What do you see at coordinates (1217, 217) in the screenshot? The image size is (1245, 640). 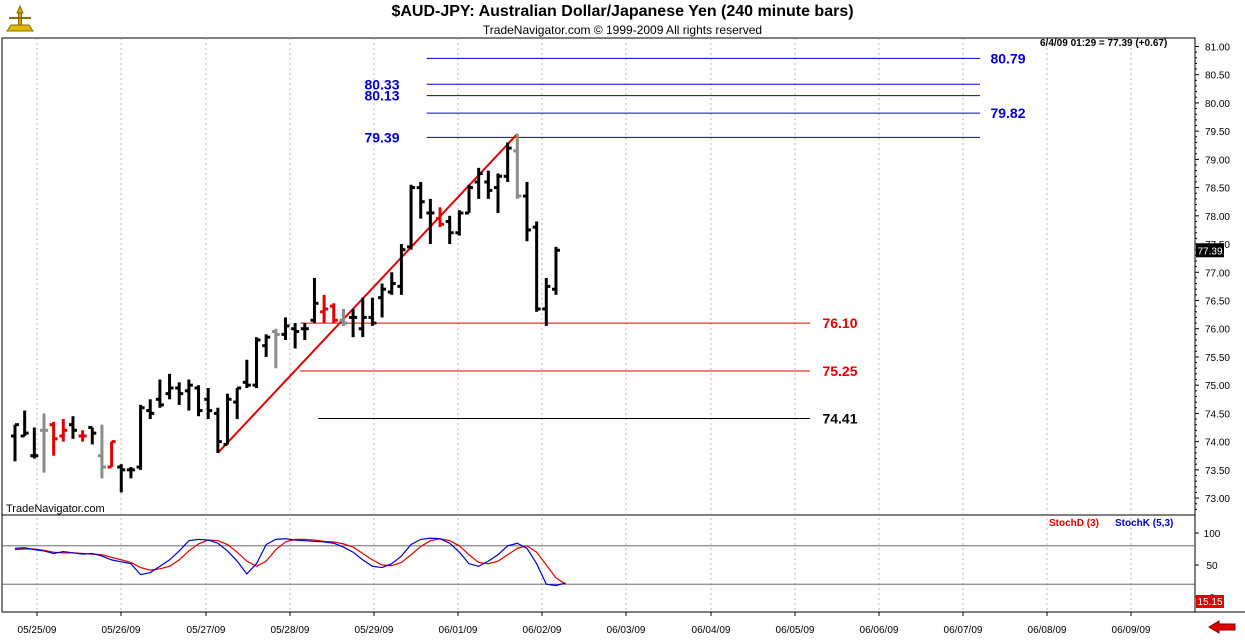 I see `y-tick-label: 78.00` at bounding box center [1217, 217].